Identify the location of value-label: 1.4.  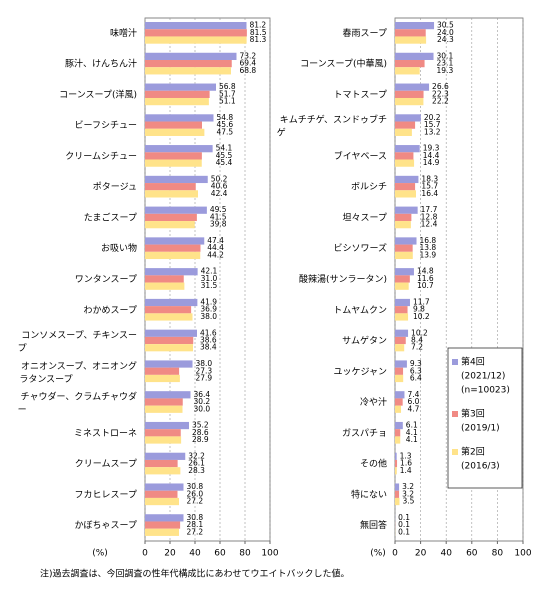
(406, 470).